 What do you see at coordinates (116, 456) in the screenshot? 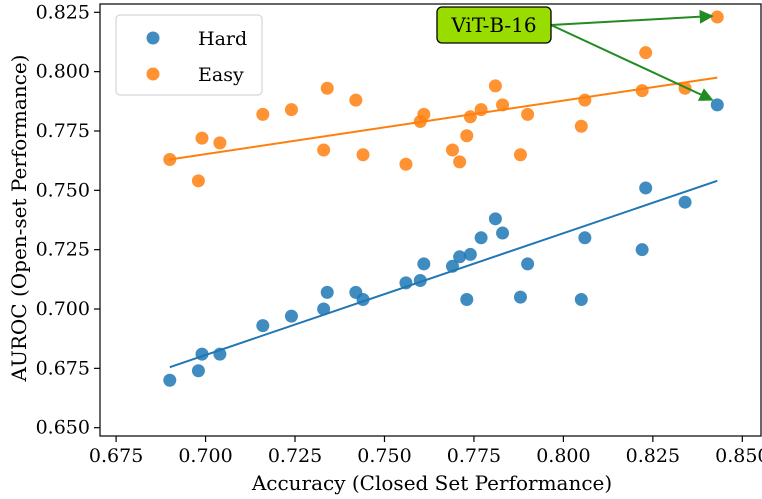
I see `x-tick-label: 0.675` at bounding box center [116, 456].